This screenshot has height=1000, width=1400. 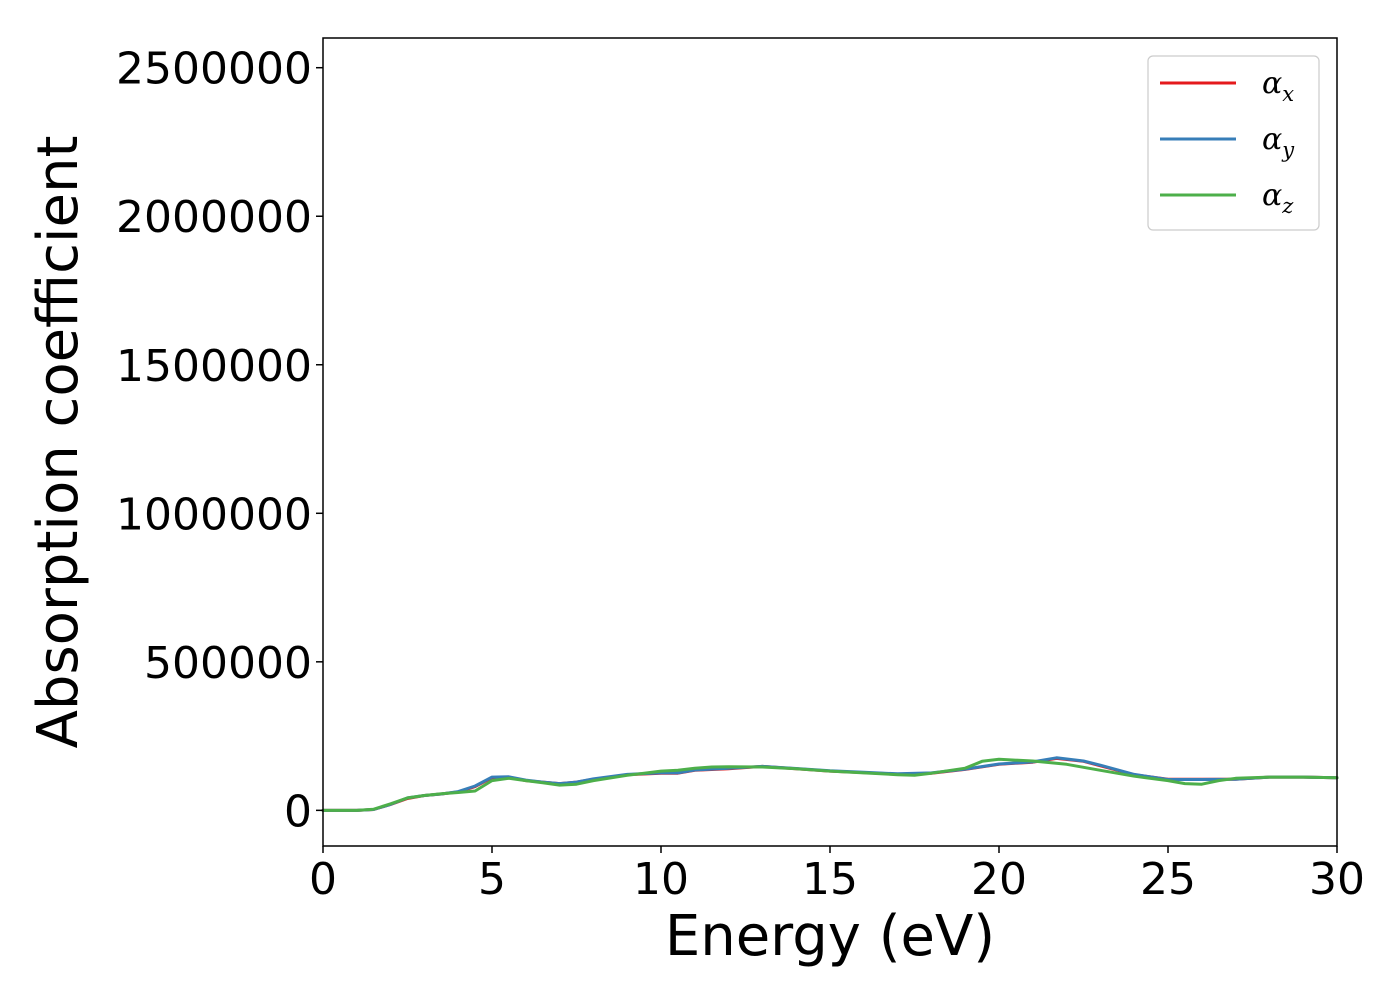 I want to click on series-line-z, so click(x=830, y=784).